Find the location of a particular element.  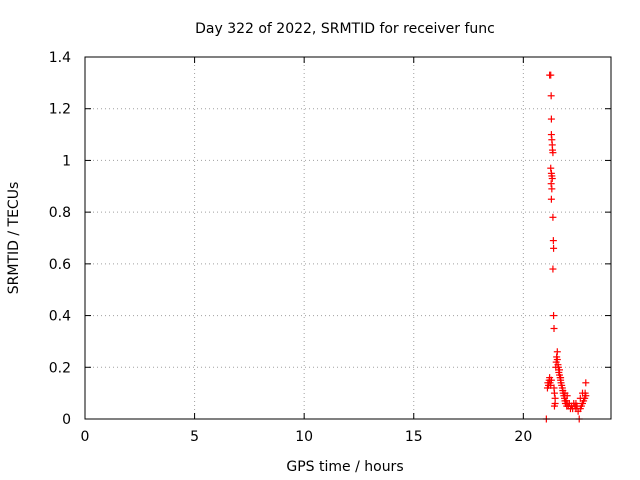

y-tick-label: 0.6 is located at coordinates (60, 265).